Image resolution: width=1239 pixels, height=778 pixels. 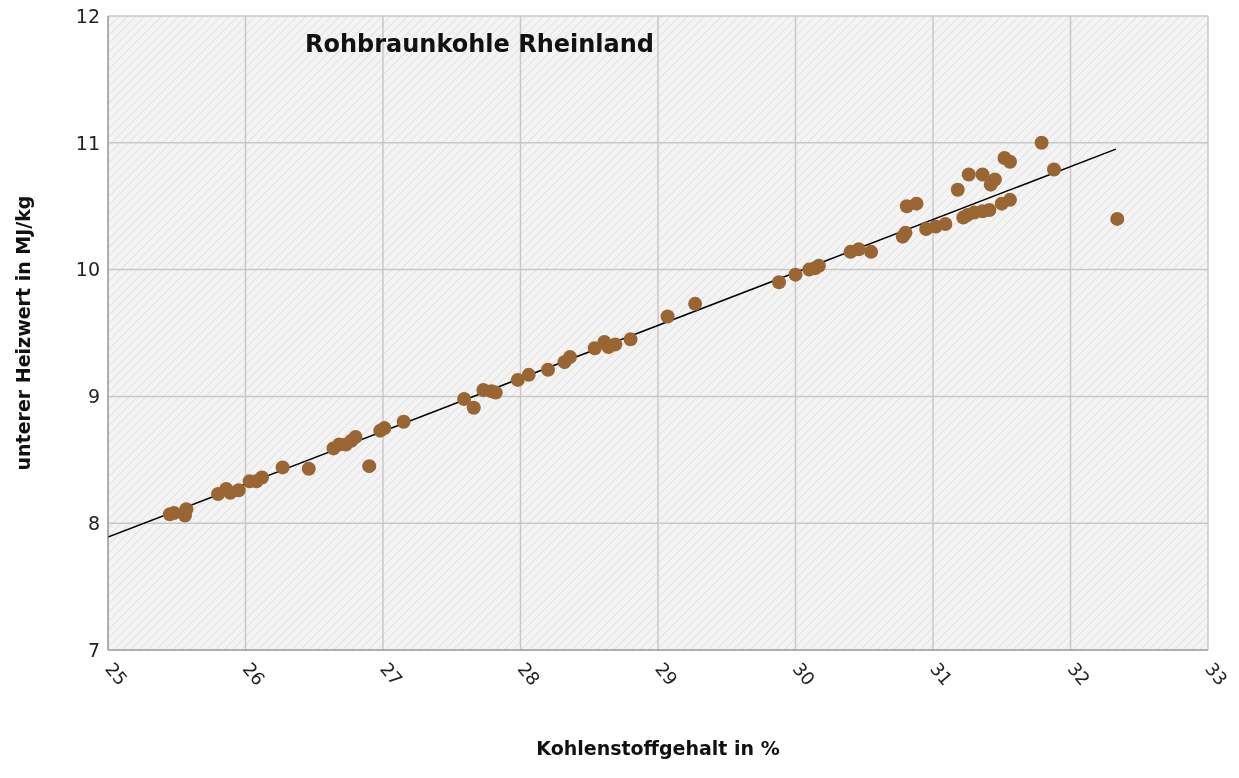 I want to click on y-axis-title: unterer Heizwert in MJ/kg, so click(x=22, y=333).